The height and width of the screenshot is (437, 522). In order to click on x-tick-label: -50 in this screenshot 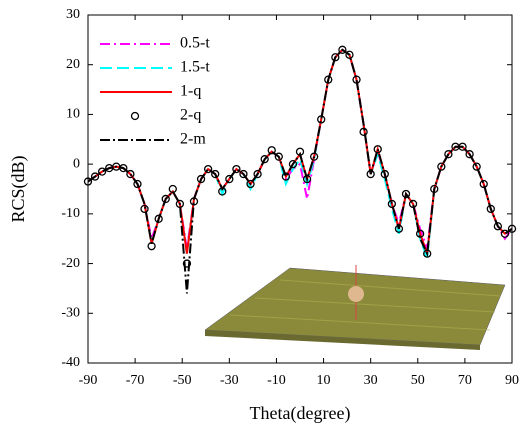, I will do `click(182, 380)`.